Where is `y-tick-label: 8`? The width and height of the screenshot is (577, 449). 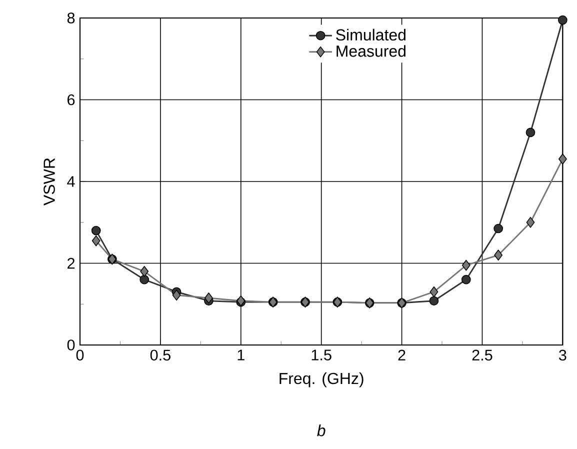
y-tick-label: 8 is located at coordinates (71, 18).